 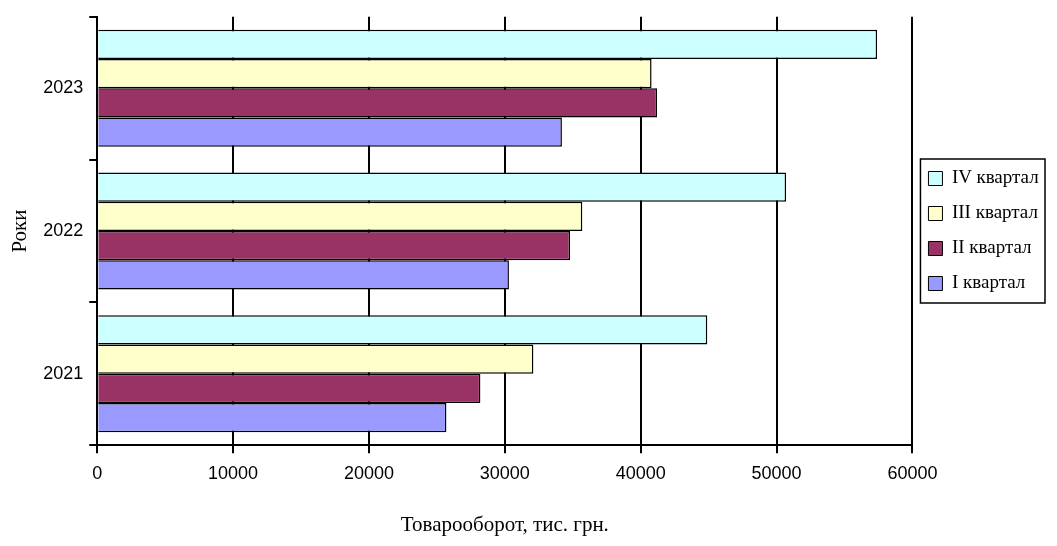 What do you see at coordinates (233, 472) in the screenshot?
I see `x-tick-label: 10000` at bounding box center [233, 472].